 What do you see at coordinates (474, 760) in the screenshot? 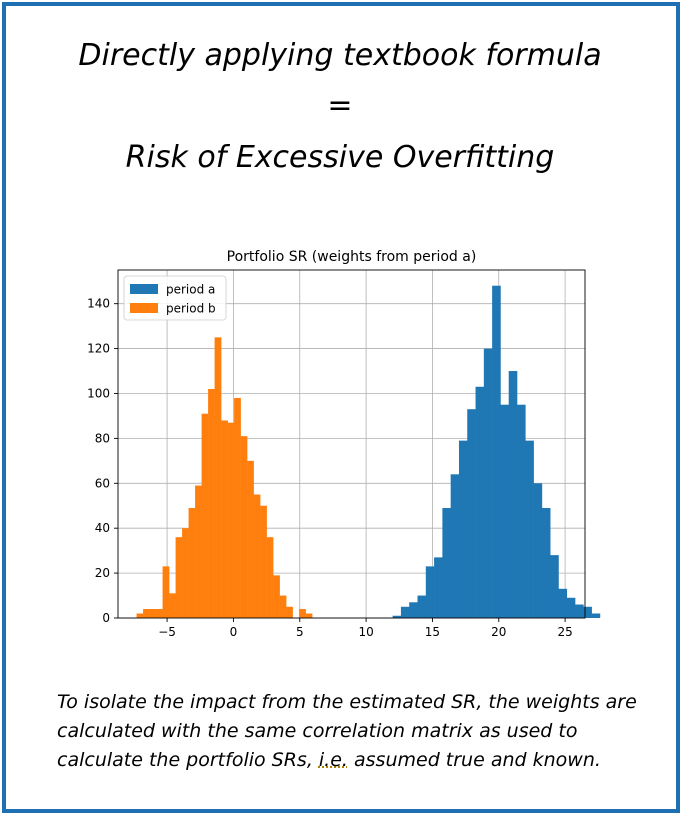
I see `caption-part-2: assumed true and known.` at bounding box center [474, 760].